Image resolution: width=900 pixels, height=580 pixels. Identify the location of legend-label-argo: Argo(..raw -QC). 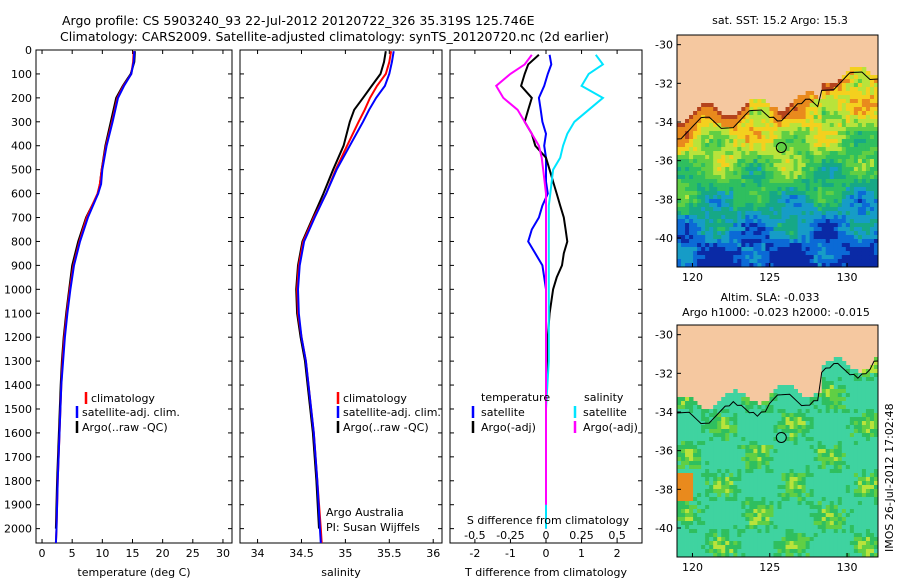
(125, 427).